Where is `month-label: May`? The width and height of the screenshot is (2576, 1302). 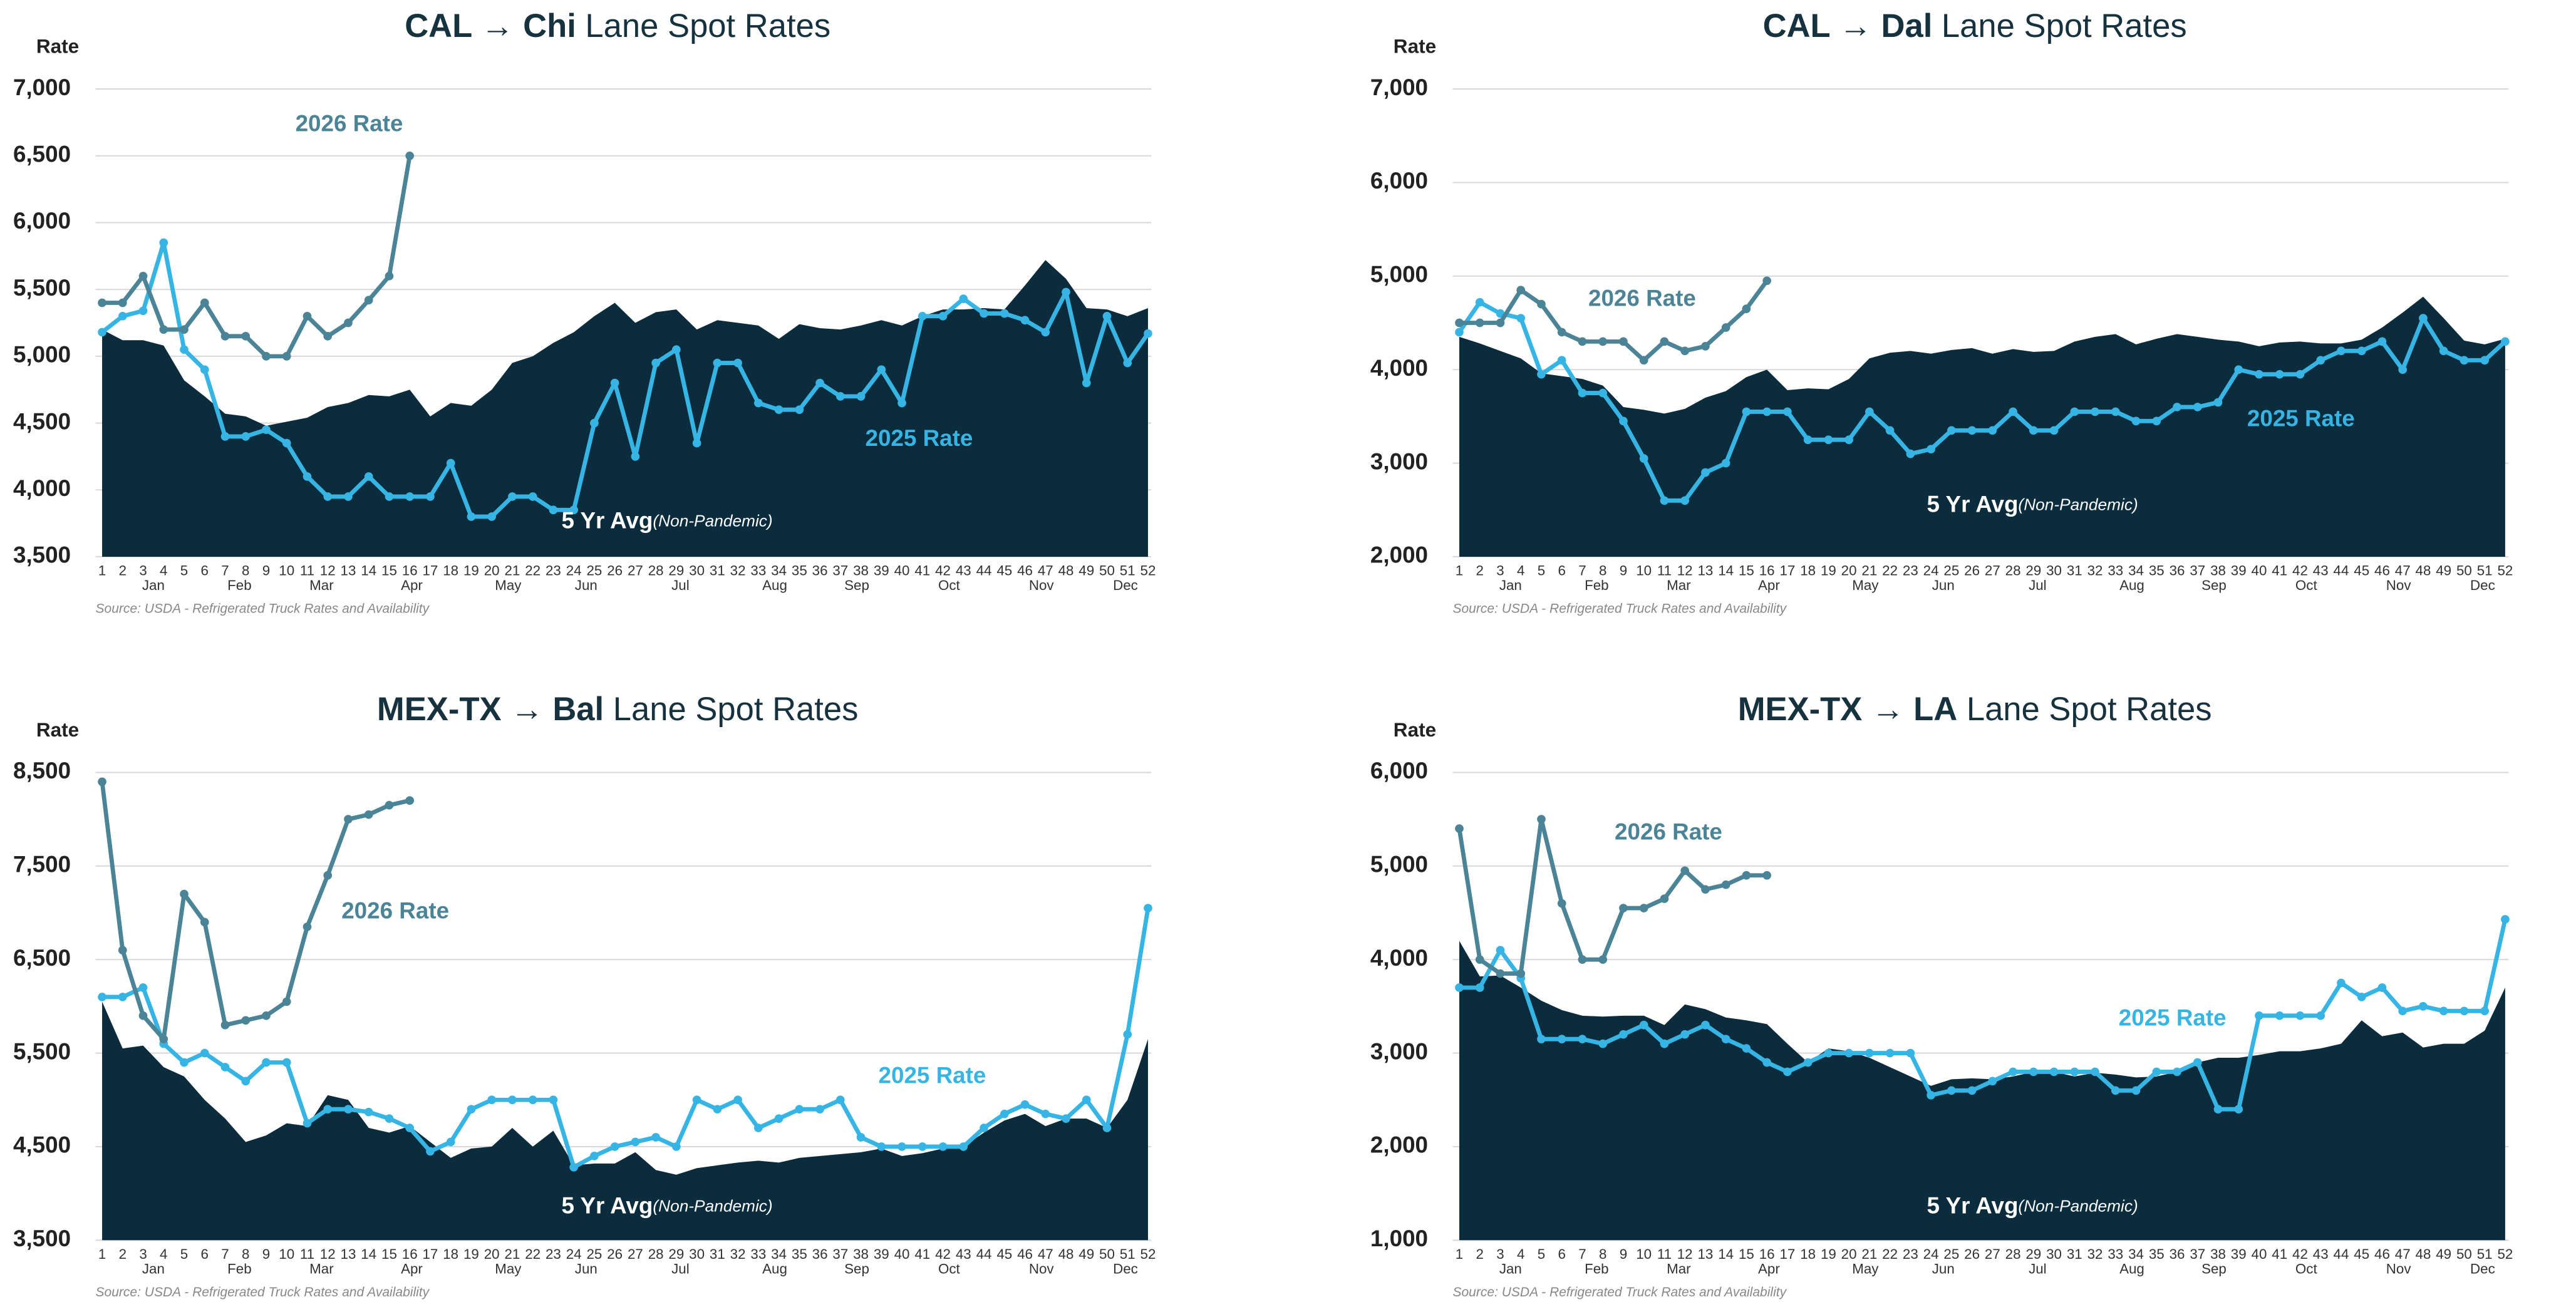
month-label: May is located at coordinates (508, 1269).